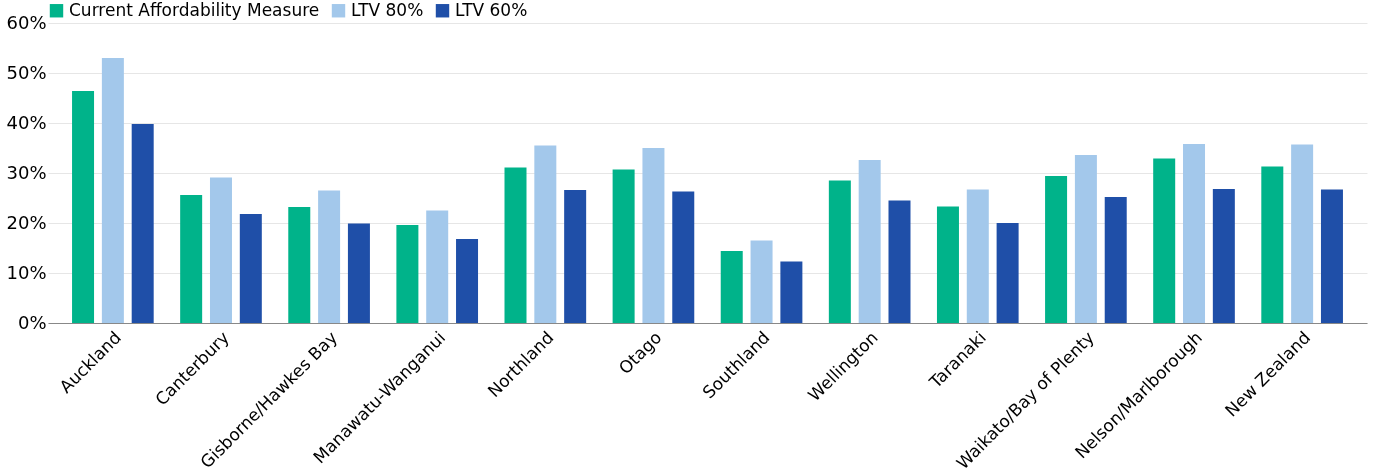 This screenshot has width=1377, height=474. What do you see at coordinates (194, 10) in the screenshot?
I see `legend-label: Current Affordability Measure` at bounding box center [194, 10].